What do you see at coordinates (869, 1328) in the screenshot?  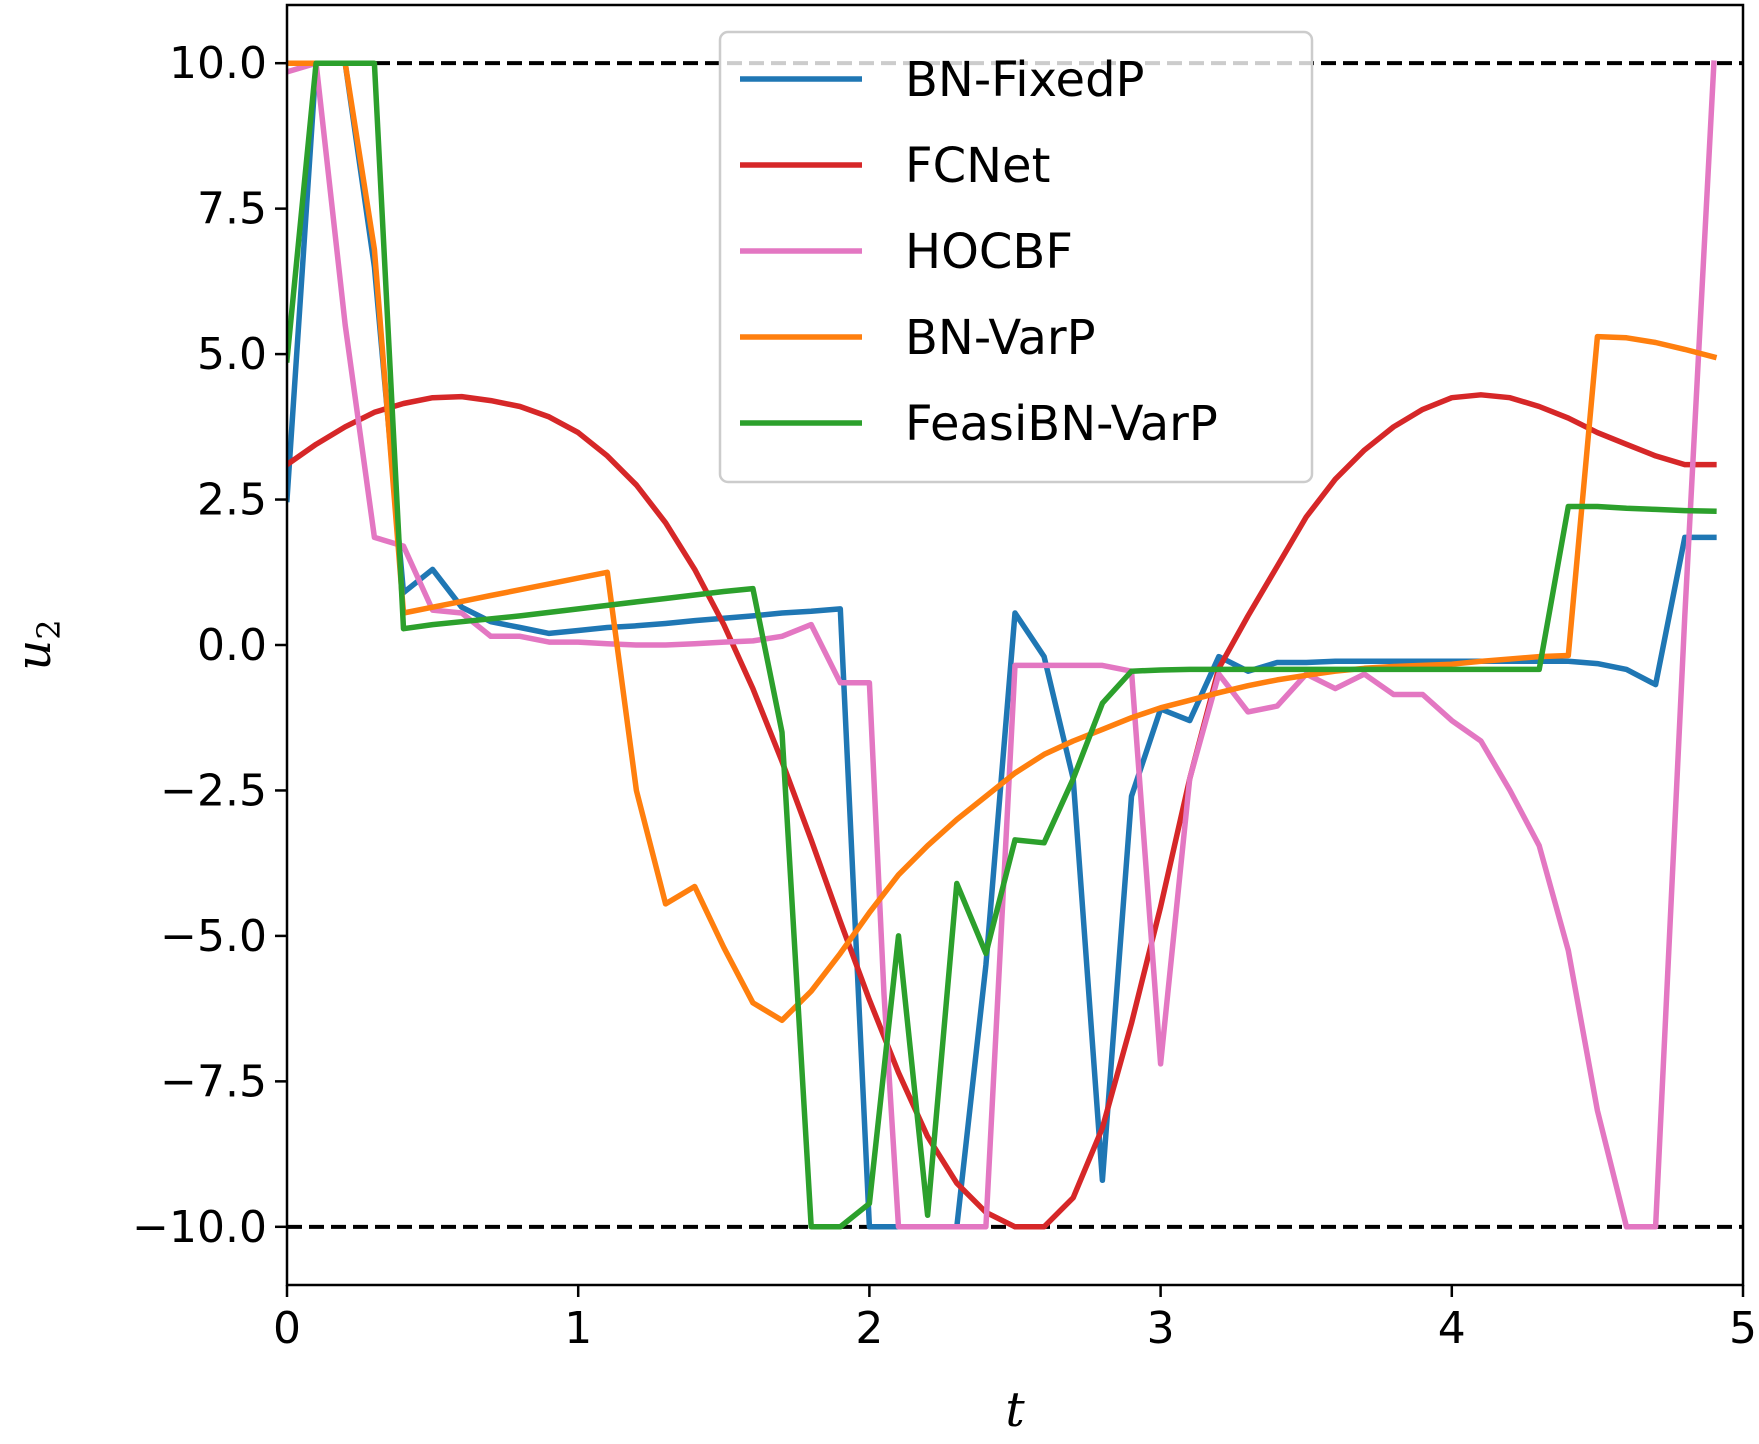 I see `x-tick-label: 2` at bounding box center [869, 1328].